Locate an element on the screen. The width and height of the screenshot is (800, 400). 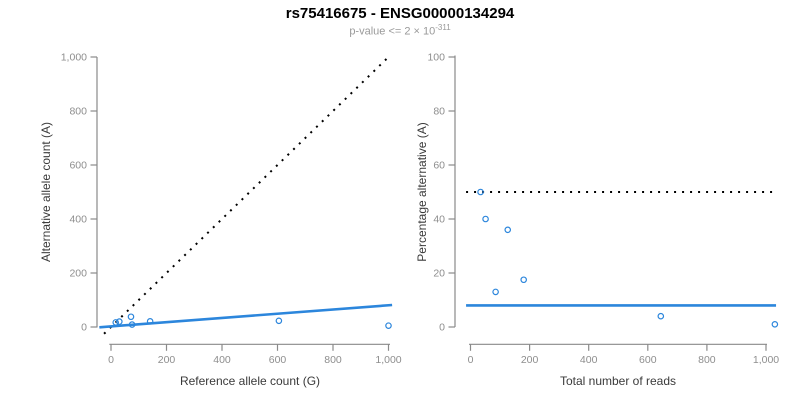
plot-subtitle: p-value <= 2 × 10-311 is located at coordinates (400, 30).